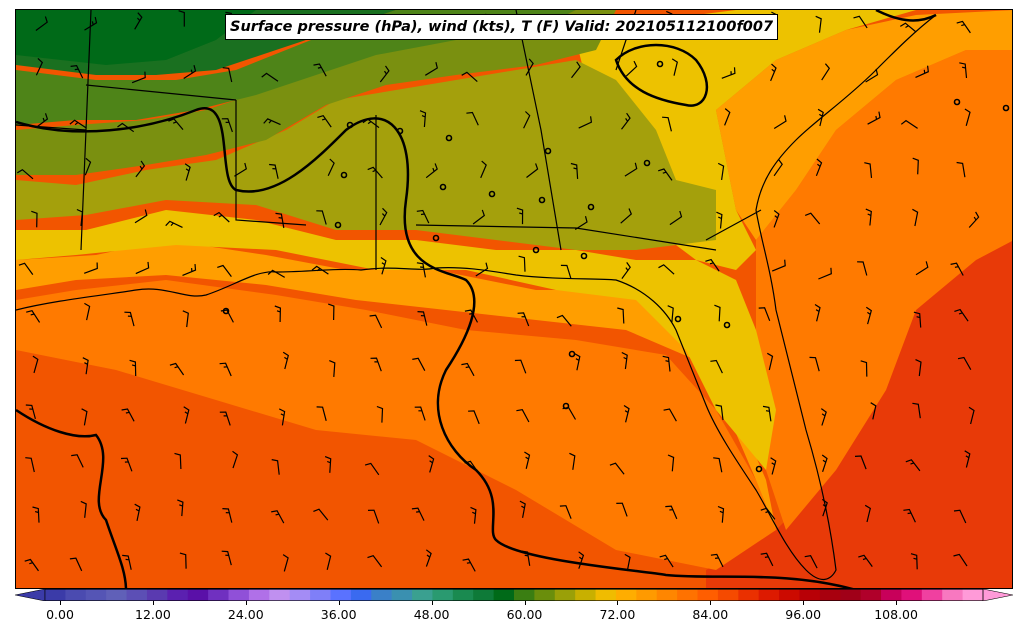 The height and width of the screenshot is (633, 1022). Describe the element at coordinates (245, 614) in the screenshot. I see `colorbar-tick-label: 24.00` at that location.